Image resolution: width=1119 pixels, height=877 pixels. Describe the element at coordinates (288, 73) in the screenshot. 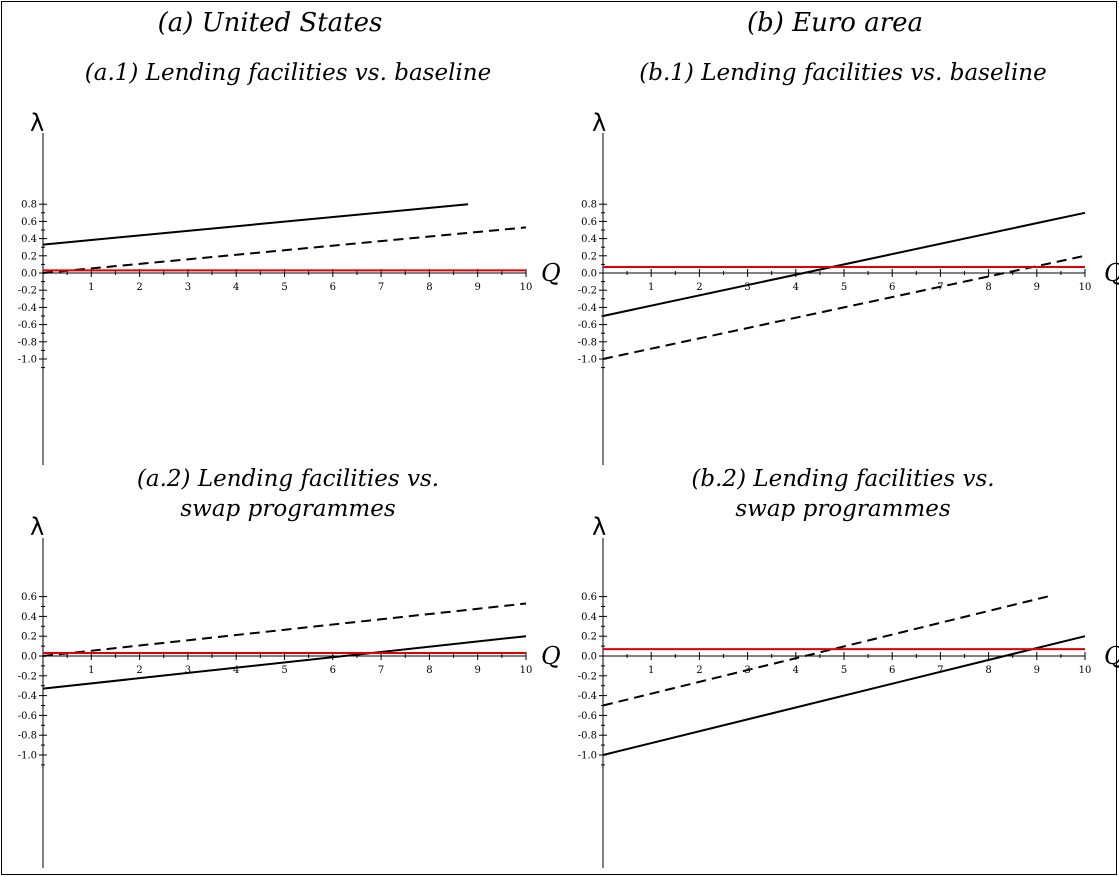

I see `panel-title-line: (a.1) Lending facilities vs. baseline` at that location.